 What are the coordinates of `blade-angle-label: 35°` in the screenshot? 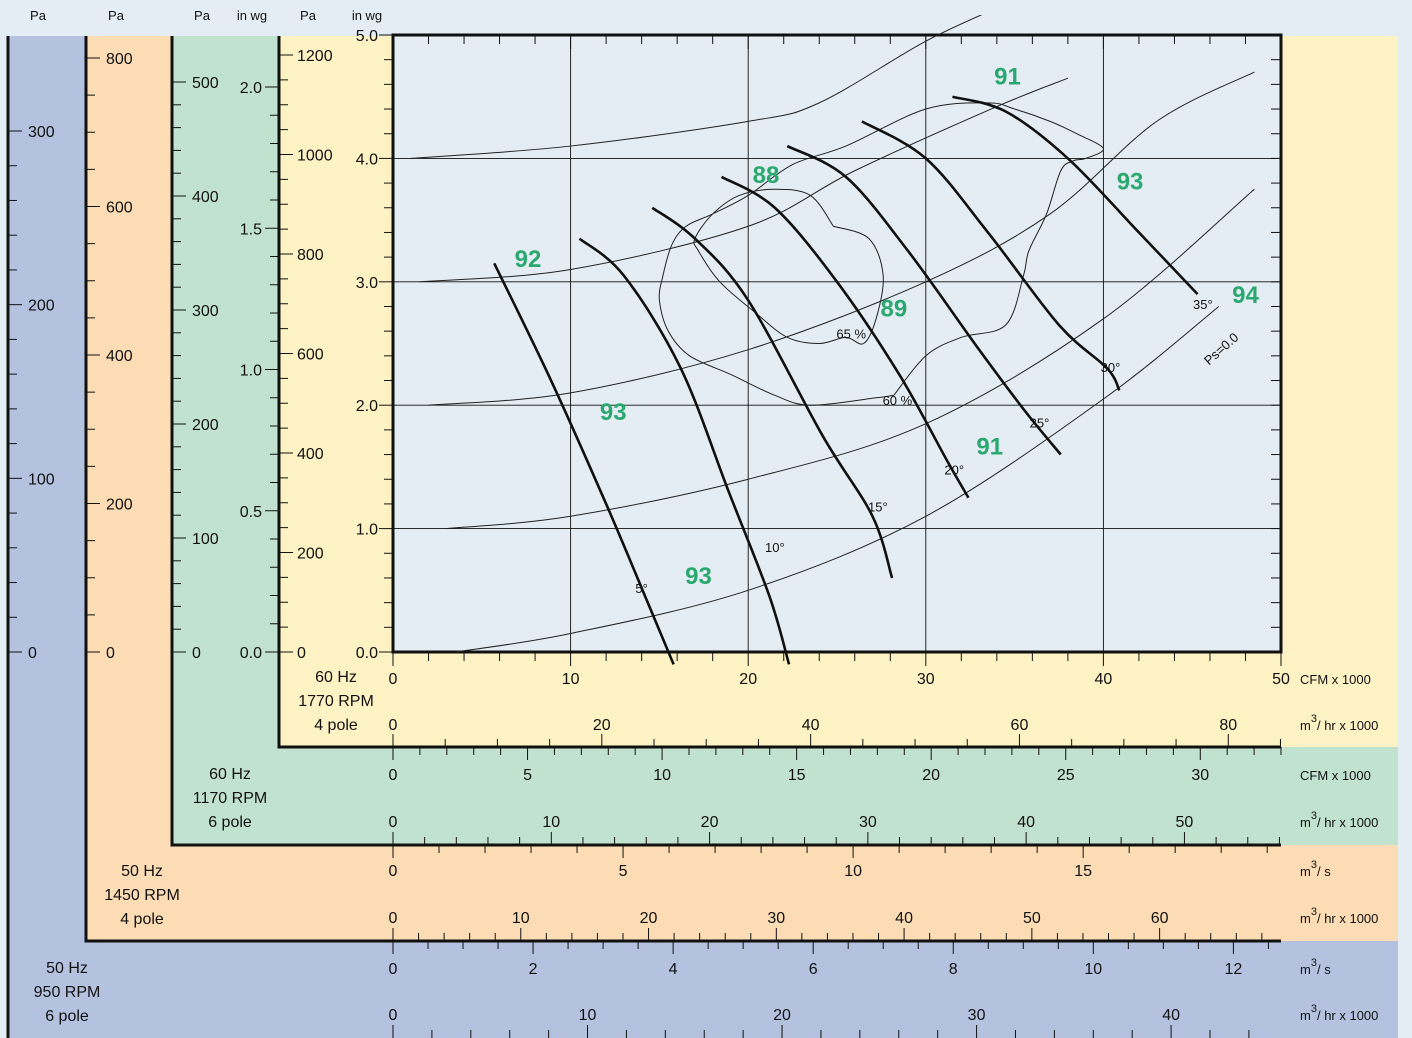 It's located at (1203, 304).